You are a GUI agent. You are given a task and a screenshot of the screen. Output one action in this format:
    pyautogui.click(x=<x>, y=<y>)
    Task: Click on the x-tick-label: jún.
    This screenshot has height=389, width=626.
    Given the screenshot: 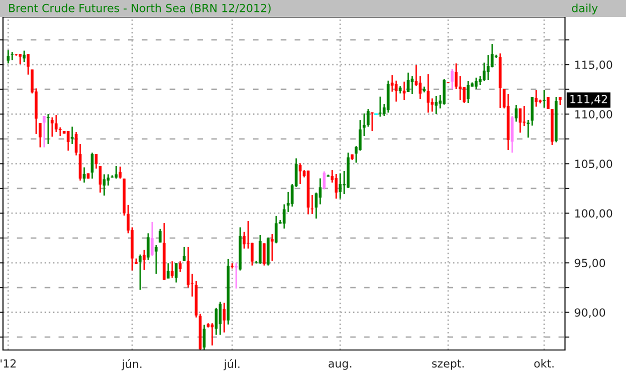 What is the action you would take?
    pyautogui.click(x=132, y=364)
    